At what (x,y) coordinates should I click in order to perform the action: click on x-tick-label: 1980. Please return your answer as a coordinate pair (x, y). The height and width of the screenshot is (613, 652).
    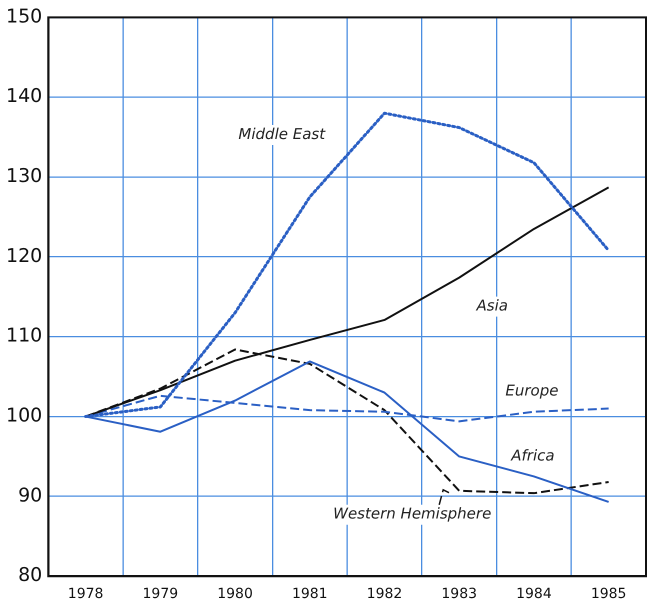
    Looking at the image, I should click on (235, 594).